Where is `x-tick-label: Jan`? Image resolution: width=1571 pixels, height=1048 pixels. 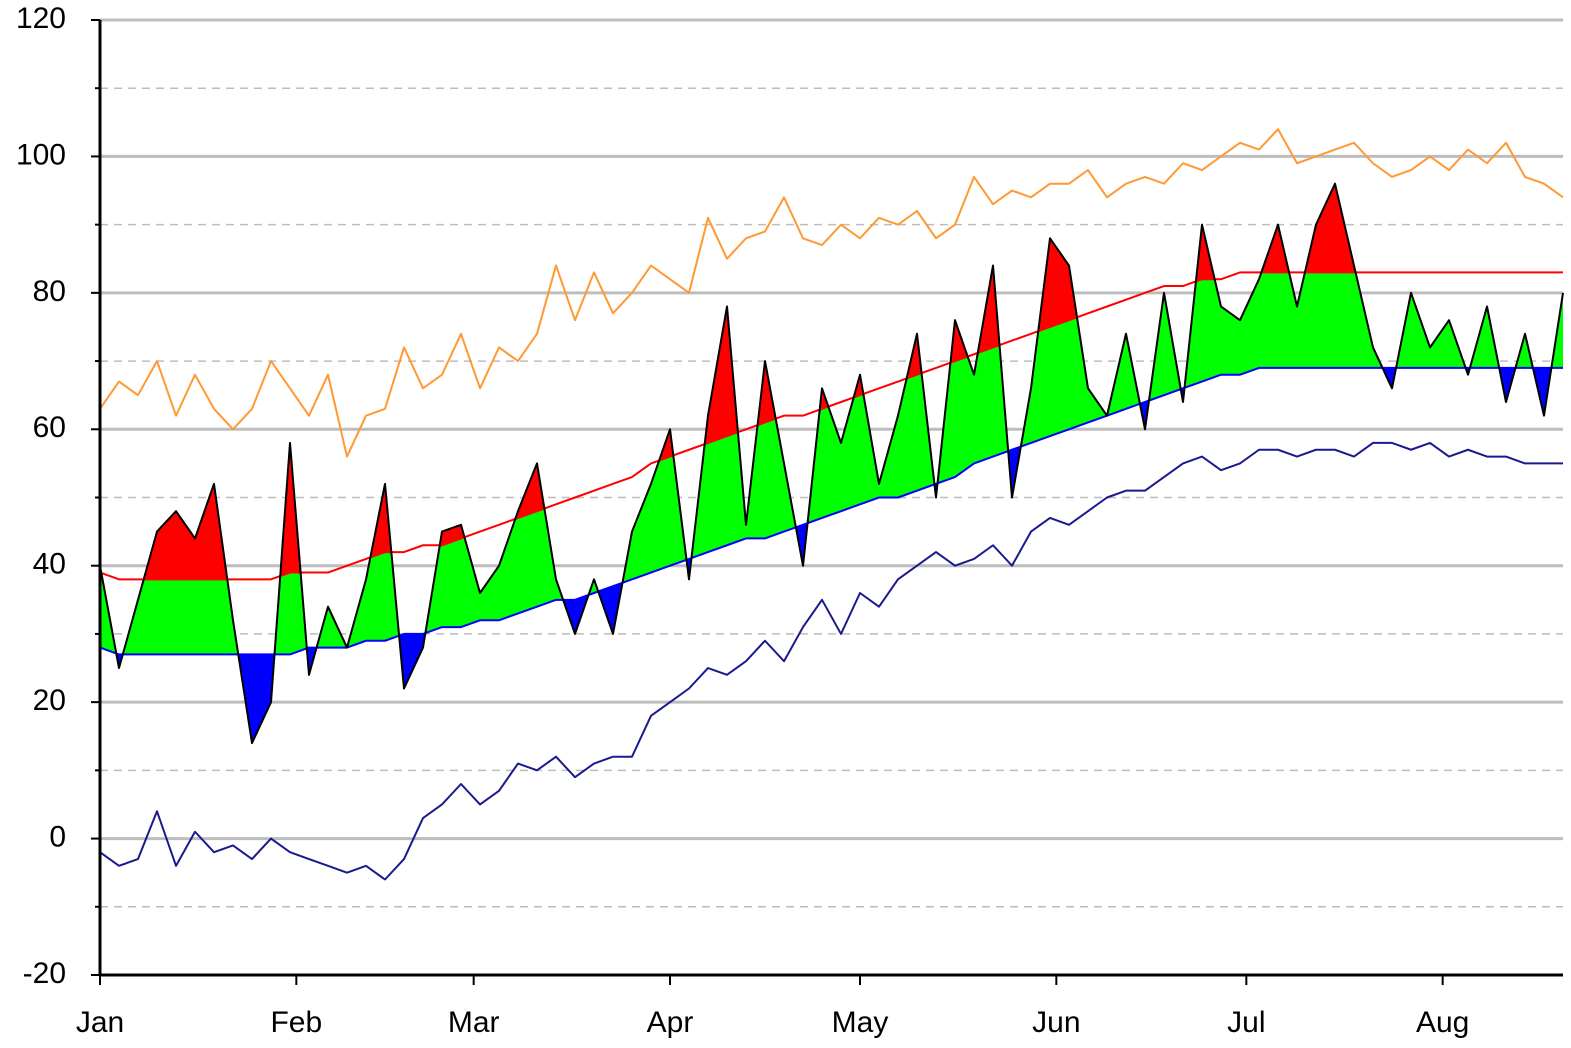
x-tick-label: Jan is located at coordinates (100, 1022).